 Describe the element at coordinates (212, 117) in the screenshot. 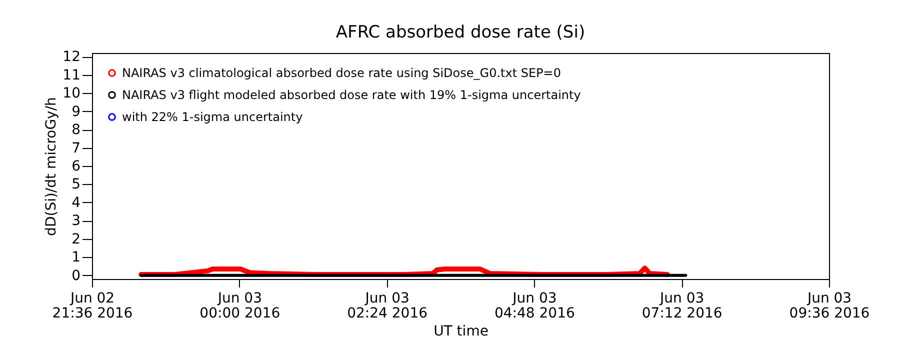

I see `legend-label: with 22% 1-sigma uncertainty` at that location.